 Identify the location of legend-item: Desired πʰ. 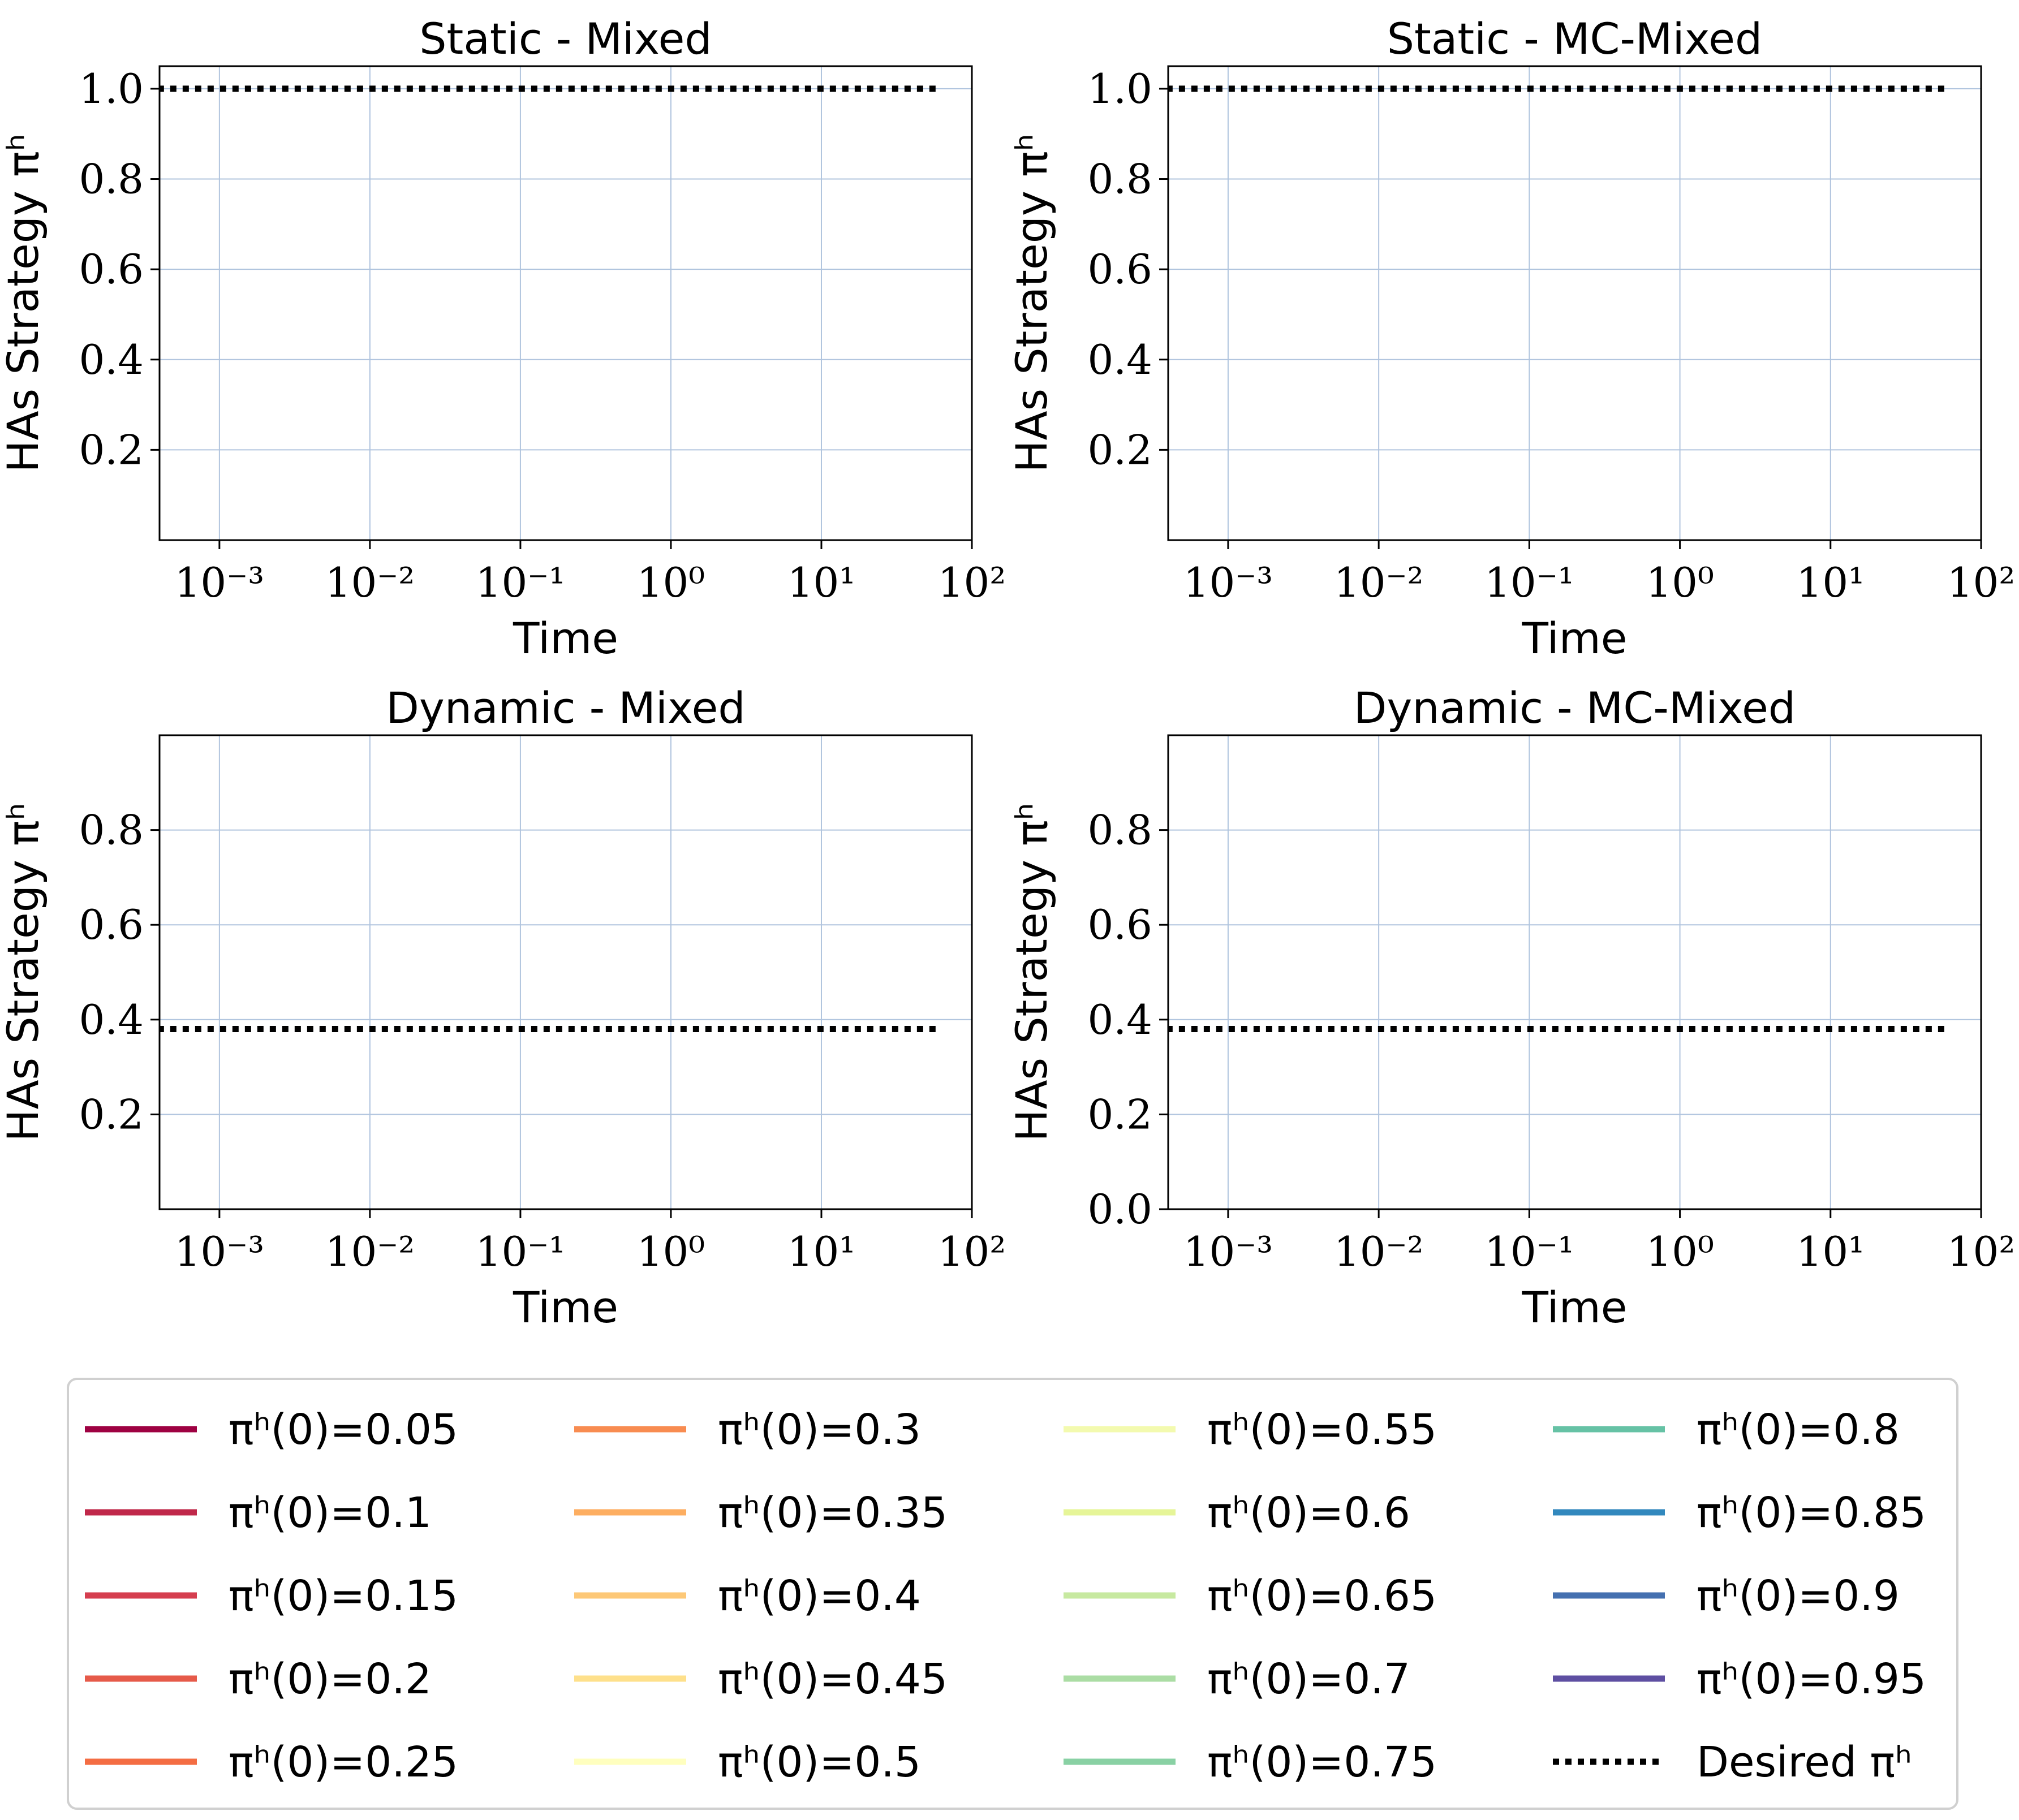
(1732, 1762).